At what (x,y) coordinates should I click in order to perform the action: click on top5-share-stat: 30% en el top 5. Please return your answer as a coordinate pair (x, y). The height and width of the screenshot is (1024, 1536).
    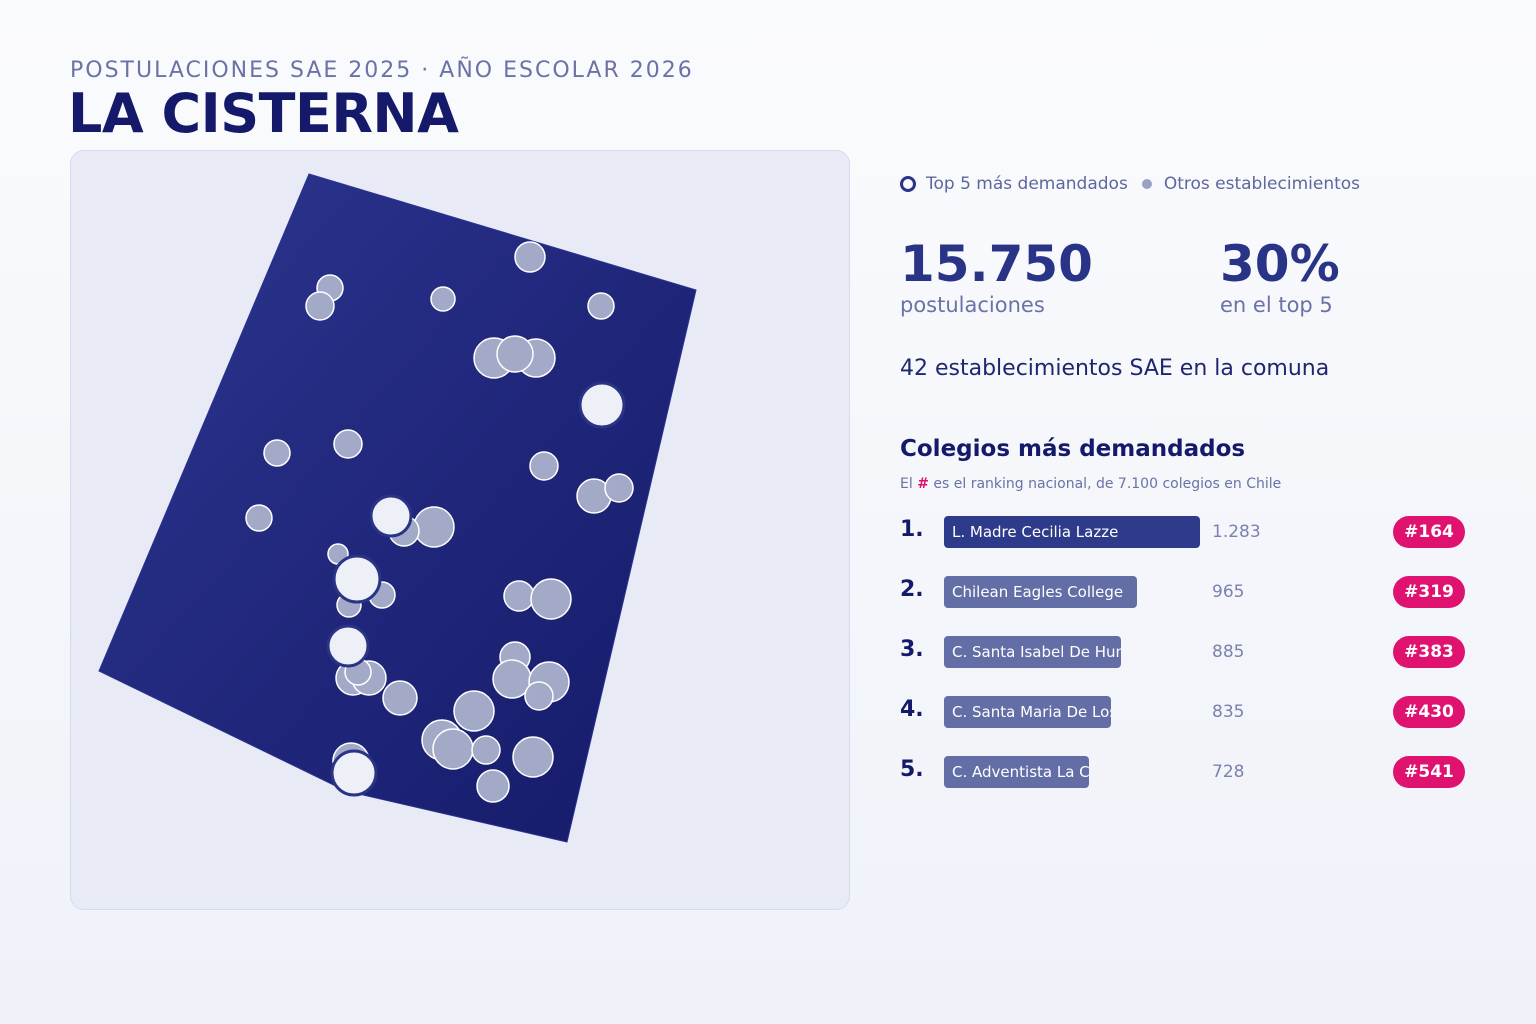
    Looking at the image, I should click on (1280, 277).